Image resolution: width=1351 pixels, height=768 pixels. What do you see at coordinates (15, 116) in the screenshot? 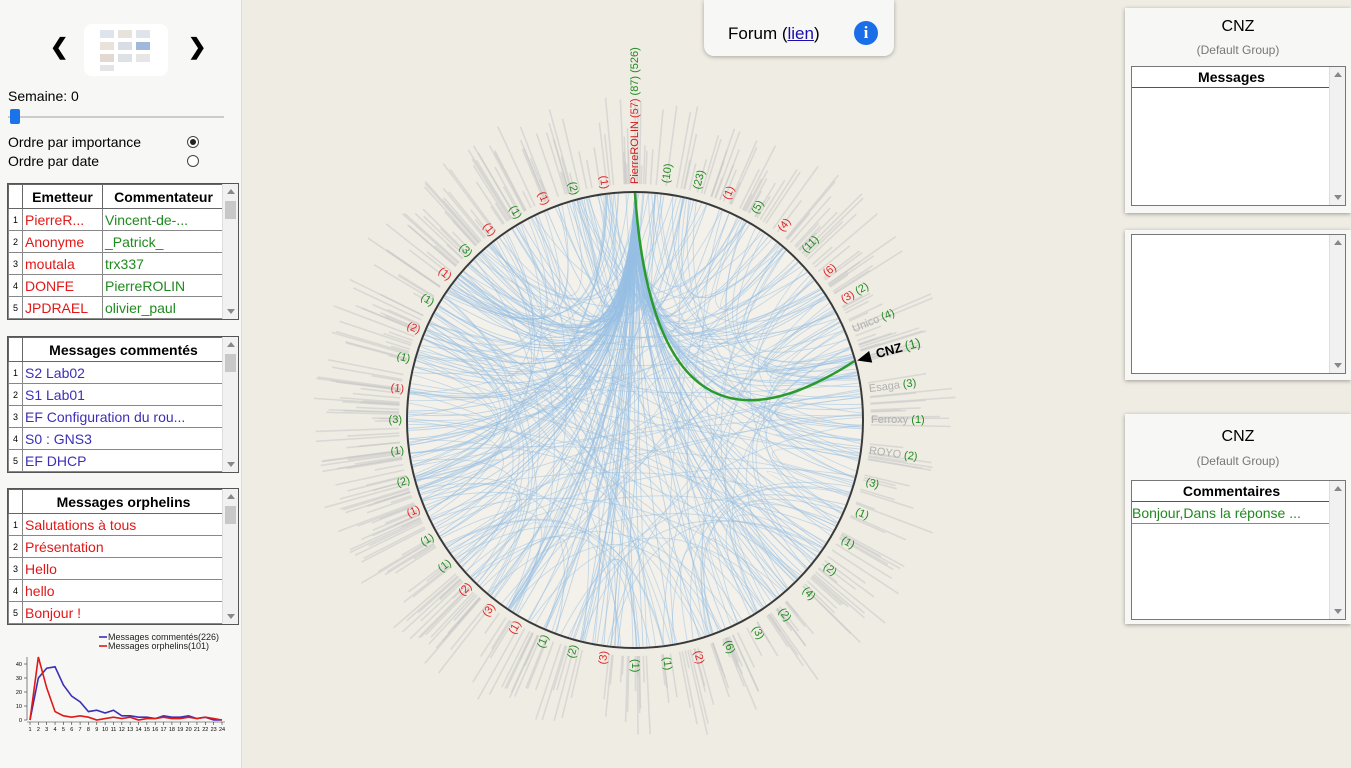
I see `slider-thumb` at bounding box center [15, 116].